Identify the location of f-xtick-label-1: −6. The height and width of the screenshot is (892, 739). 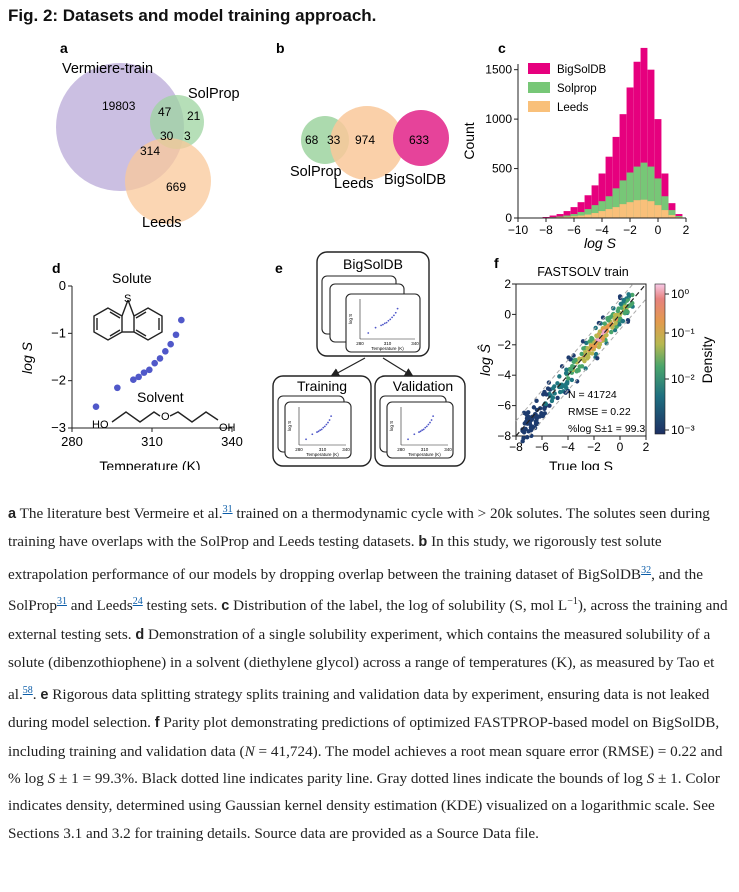
(542, 447).